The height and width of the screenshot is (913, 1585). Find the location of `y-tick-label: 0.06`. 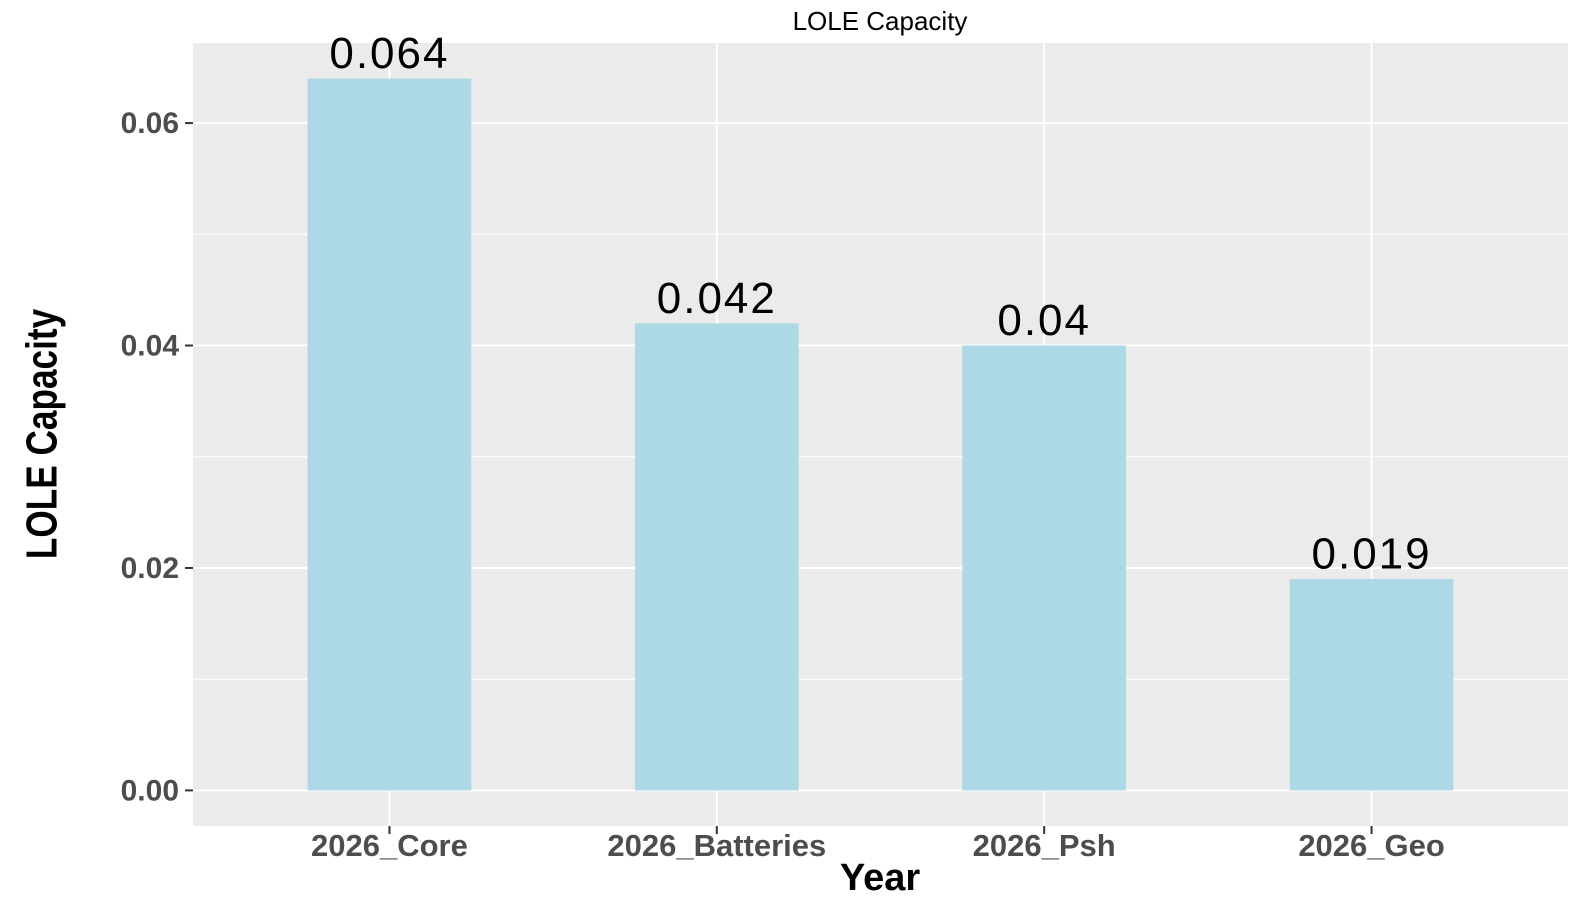

y-tick-label: 0.06 is located at coordinates (150, 123).